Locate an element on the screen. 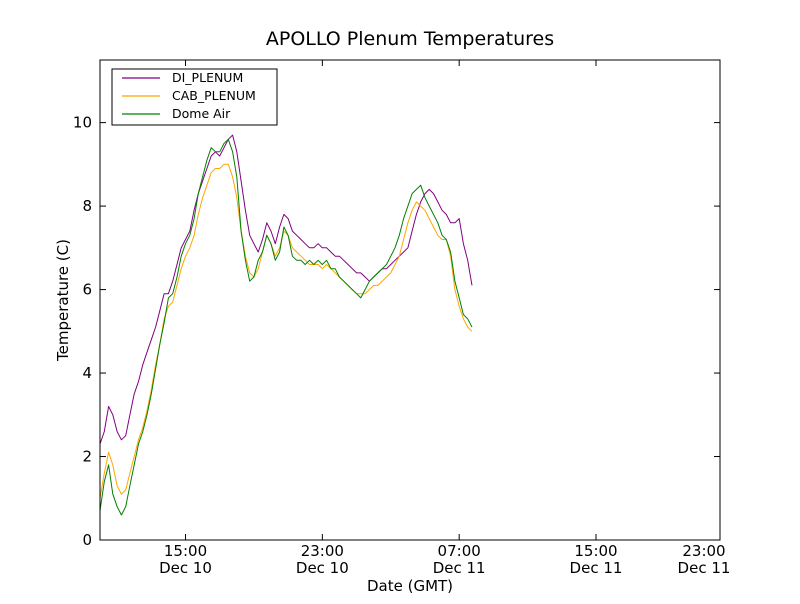  legend-label-dome-air: Dome Air is located at coordinates (201, 113).